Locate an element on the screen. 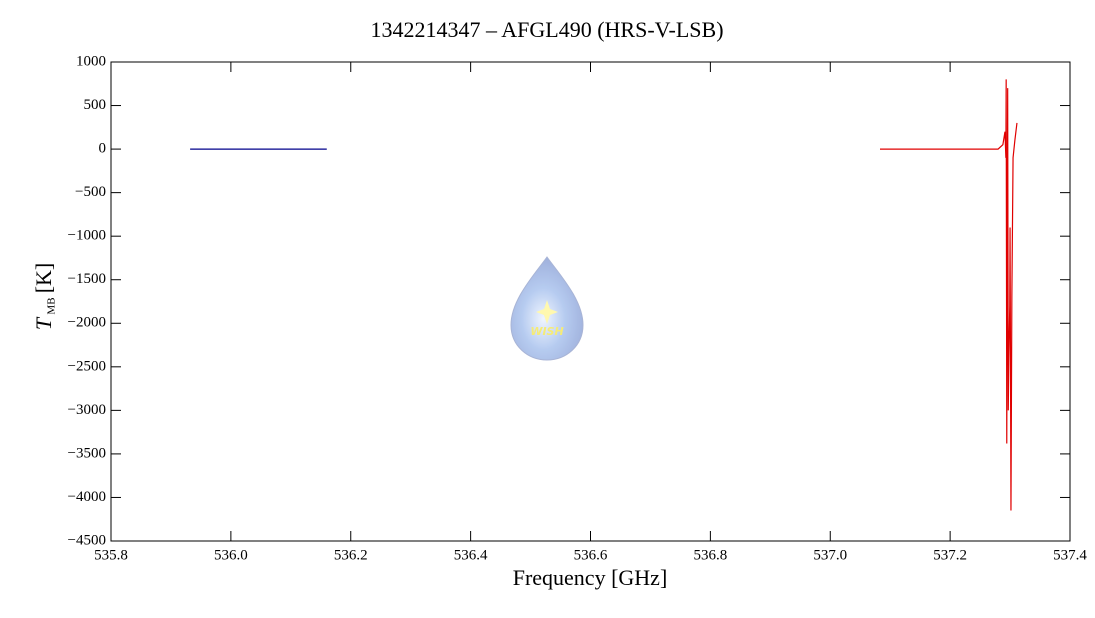 This screenshot has width=1095, height=618. y-tick-label: 0 is located at coordinates (103, 149).